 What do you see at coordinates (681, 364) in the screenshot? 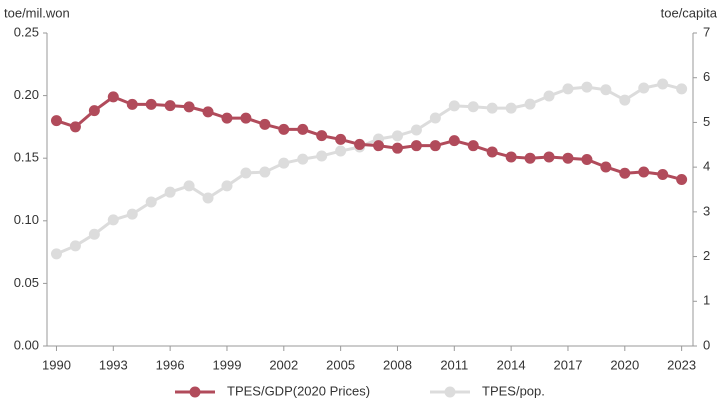
I see `x-tick-label: 2023` at bounding box center [681, 364].